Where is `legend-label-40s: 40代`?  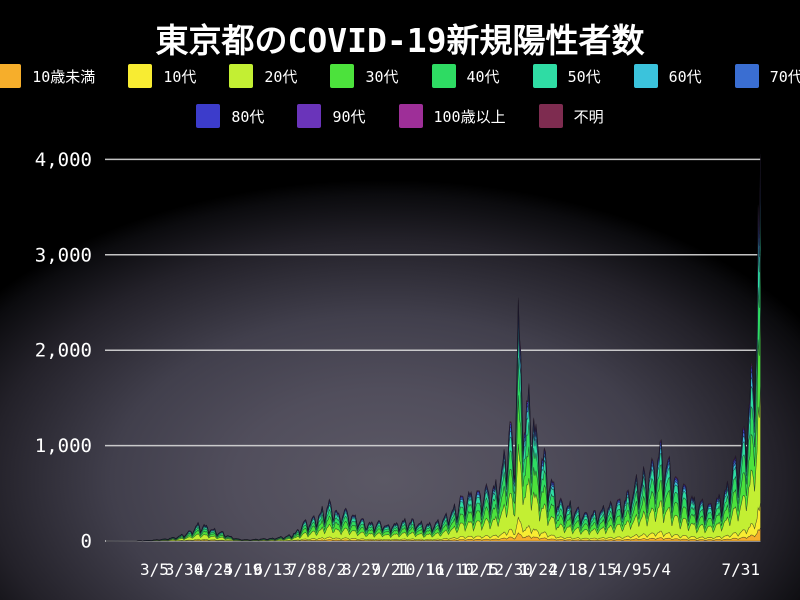
legend-label-40s: 40代 is located at coordinates (483, 76).